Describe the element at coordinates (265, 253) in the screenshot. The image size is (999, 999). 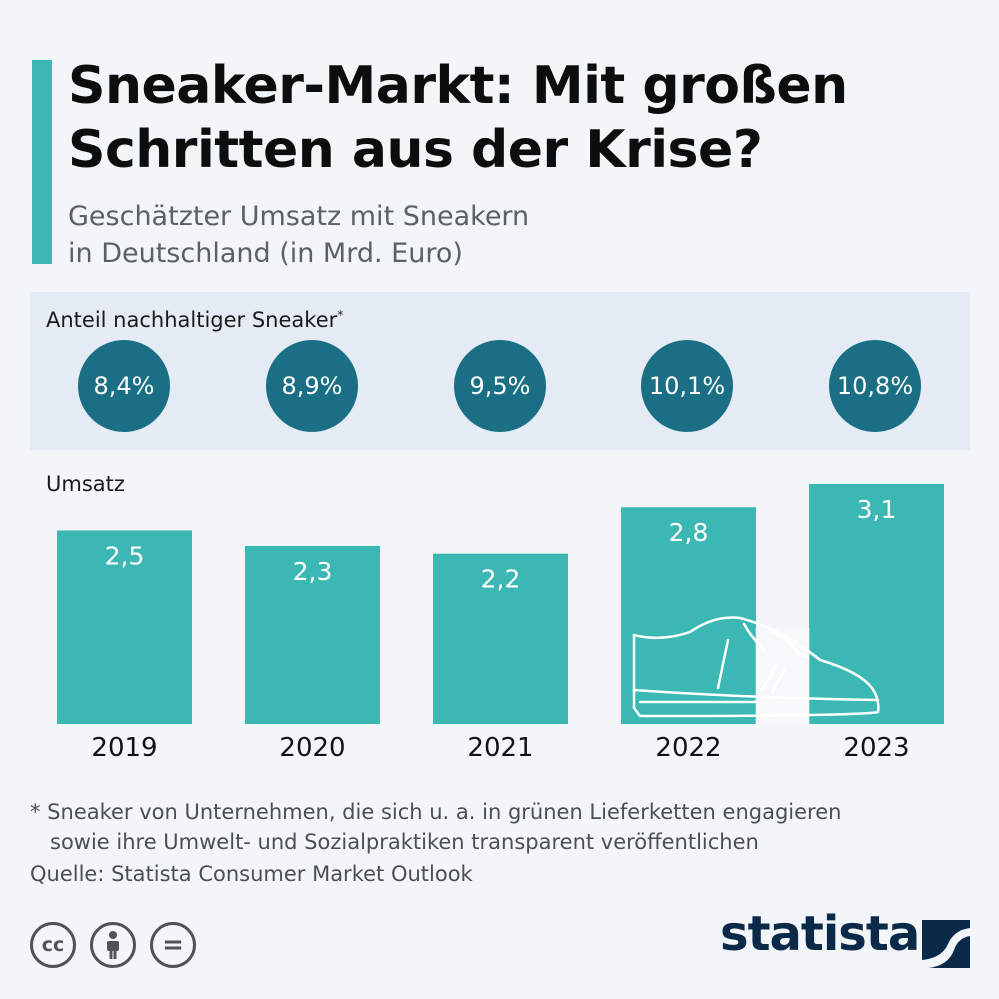
I see `subtitle-line-2: in Deutschland (in Mrd. Euro)` at that location.